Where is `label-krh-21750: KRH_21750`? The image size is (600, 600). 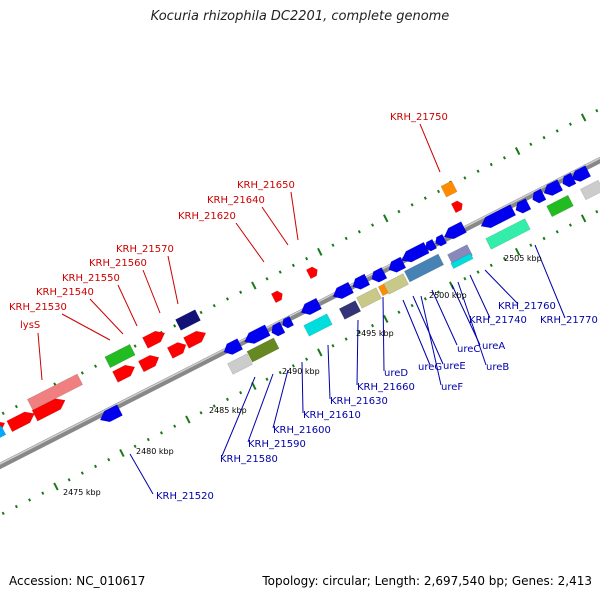
label-krh-21750: KRH_21750 is located at coordinates (419, 117).